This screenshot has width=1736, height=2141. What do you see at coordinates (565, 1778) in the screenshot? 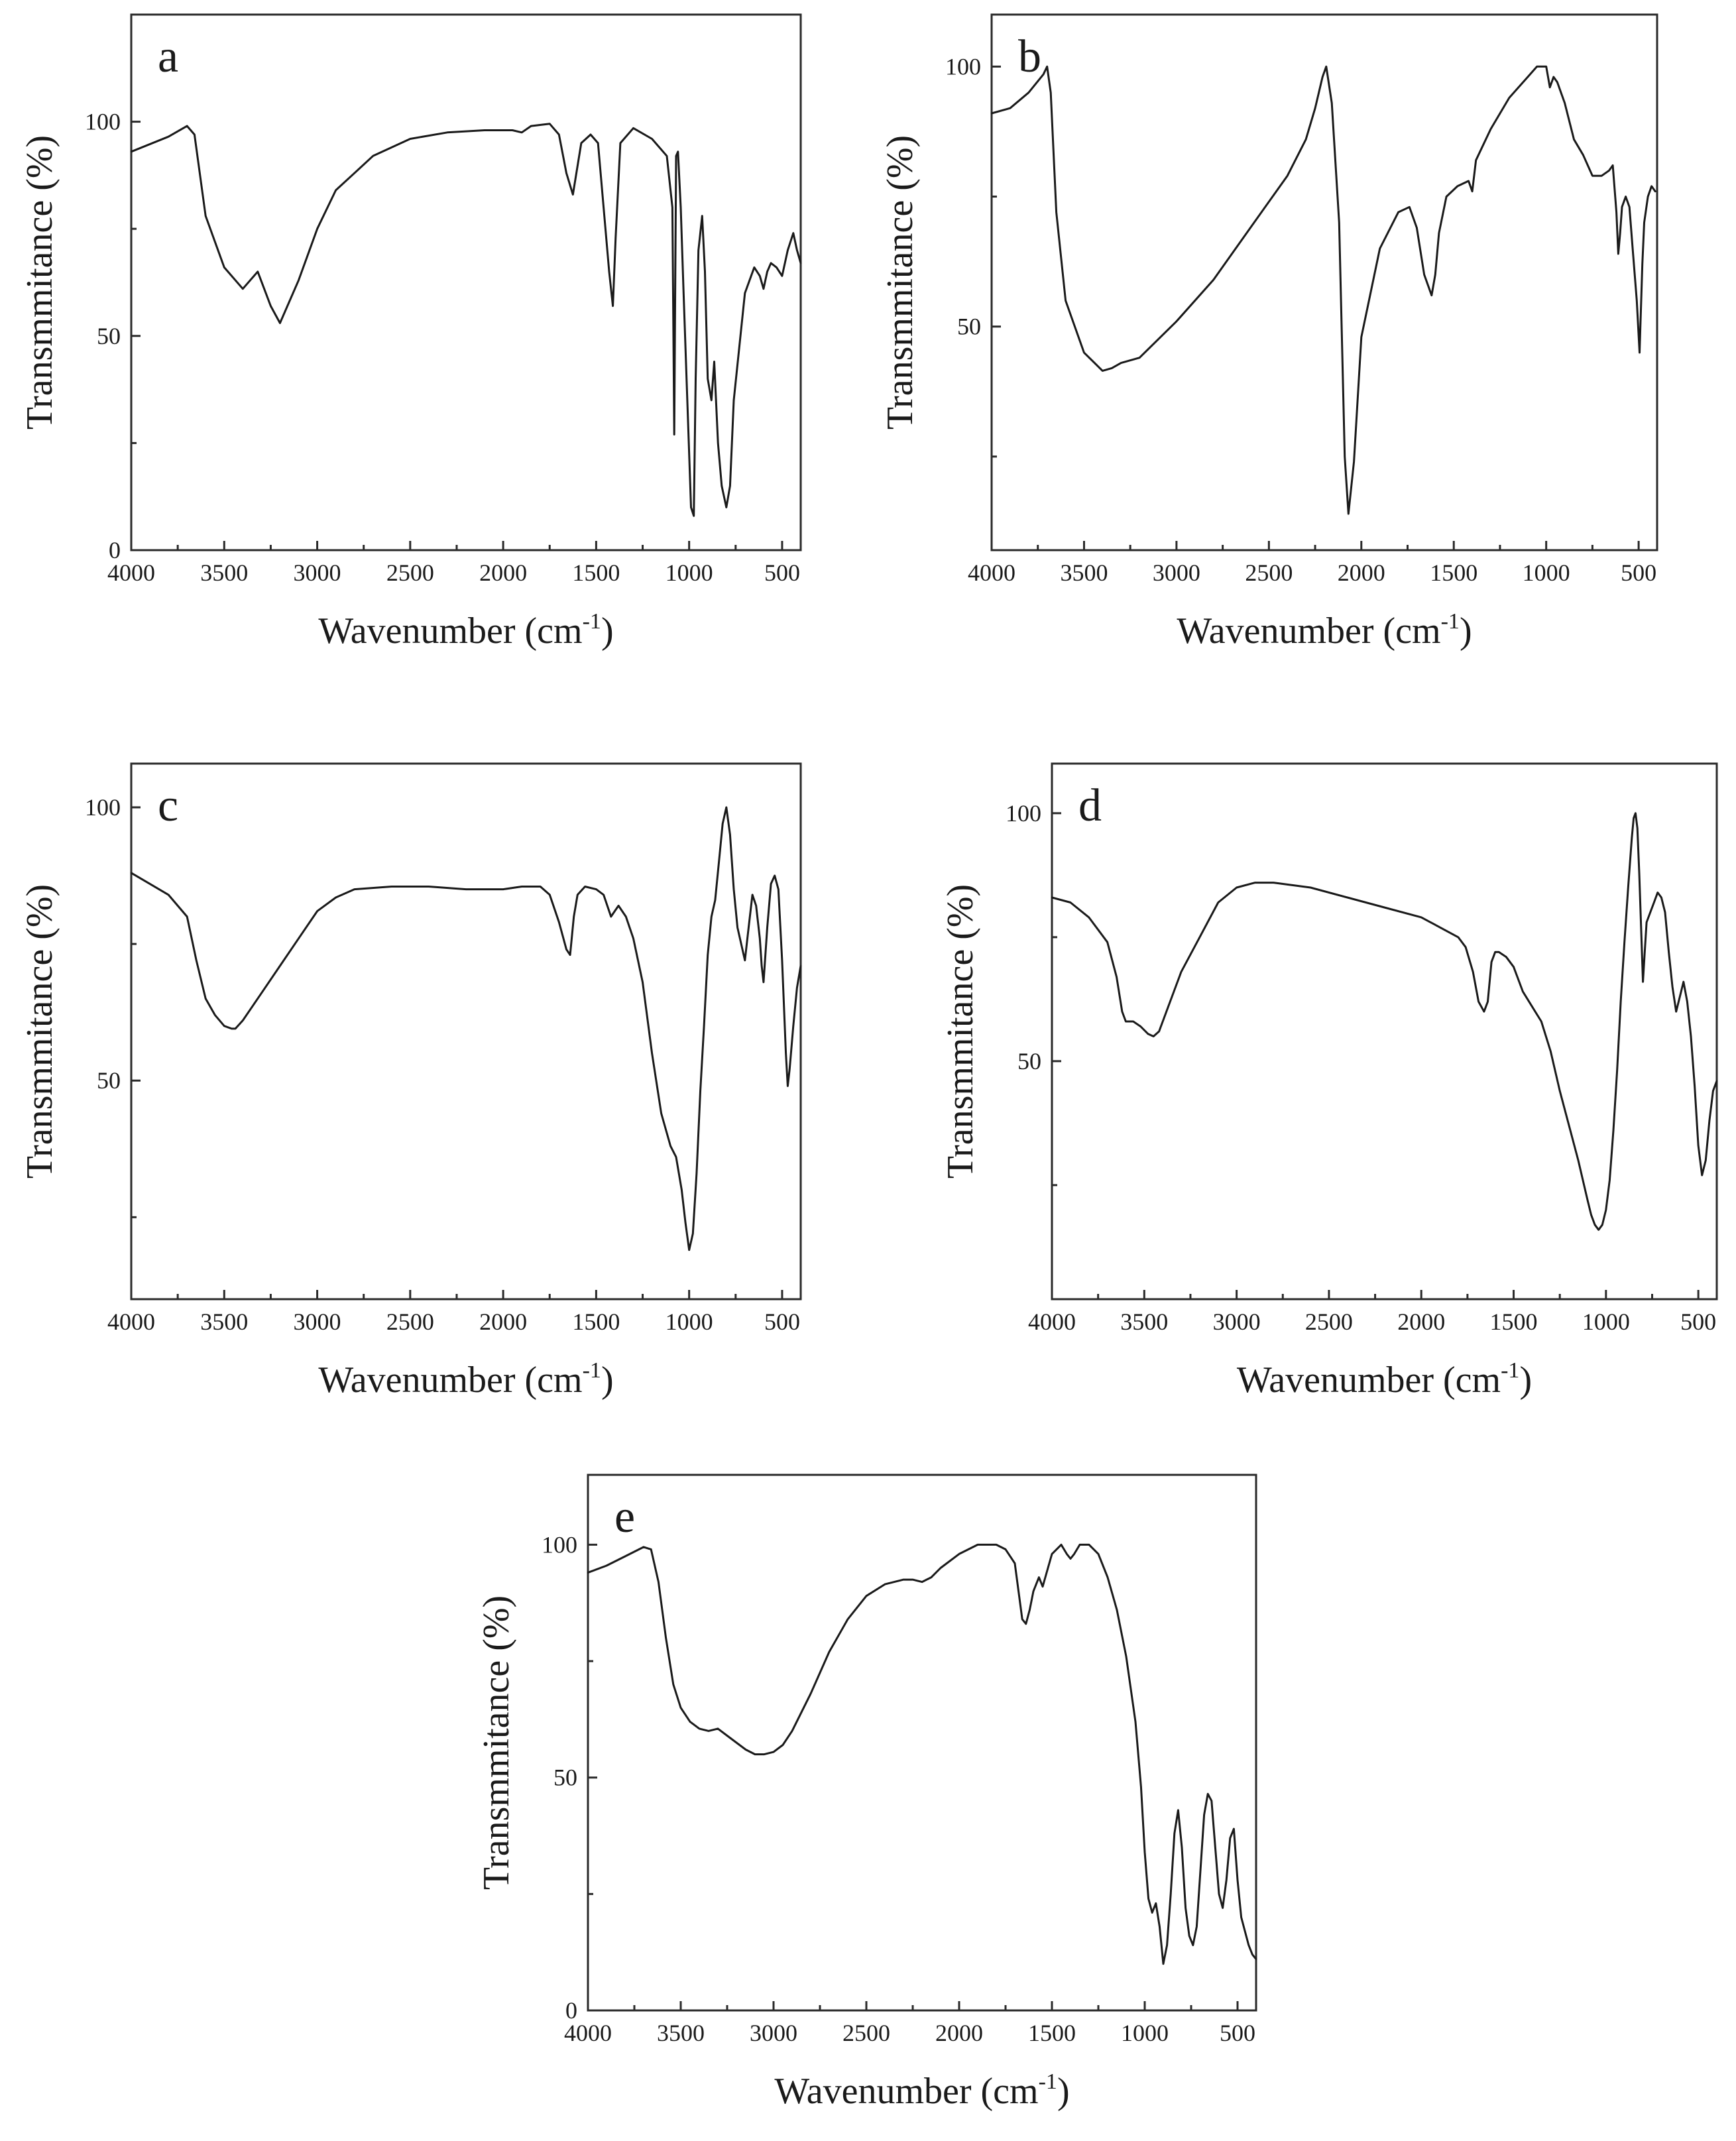
I see `y-tick-label: 50` at bounding box center [565, 1778].